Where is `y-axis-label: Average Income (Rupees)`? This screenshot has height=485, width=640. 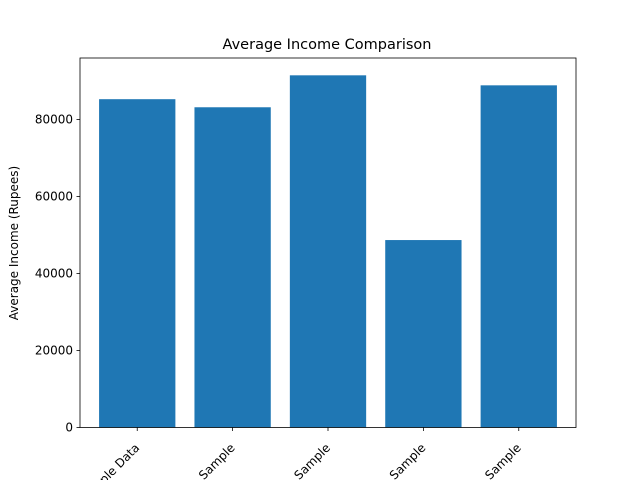
y-axis-label: Average Income (Rupees) is located at coordinates (14, 243).